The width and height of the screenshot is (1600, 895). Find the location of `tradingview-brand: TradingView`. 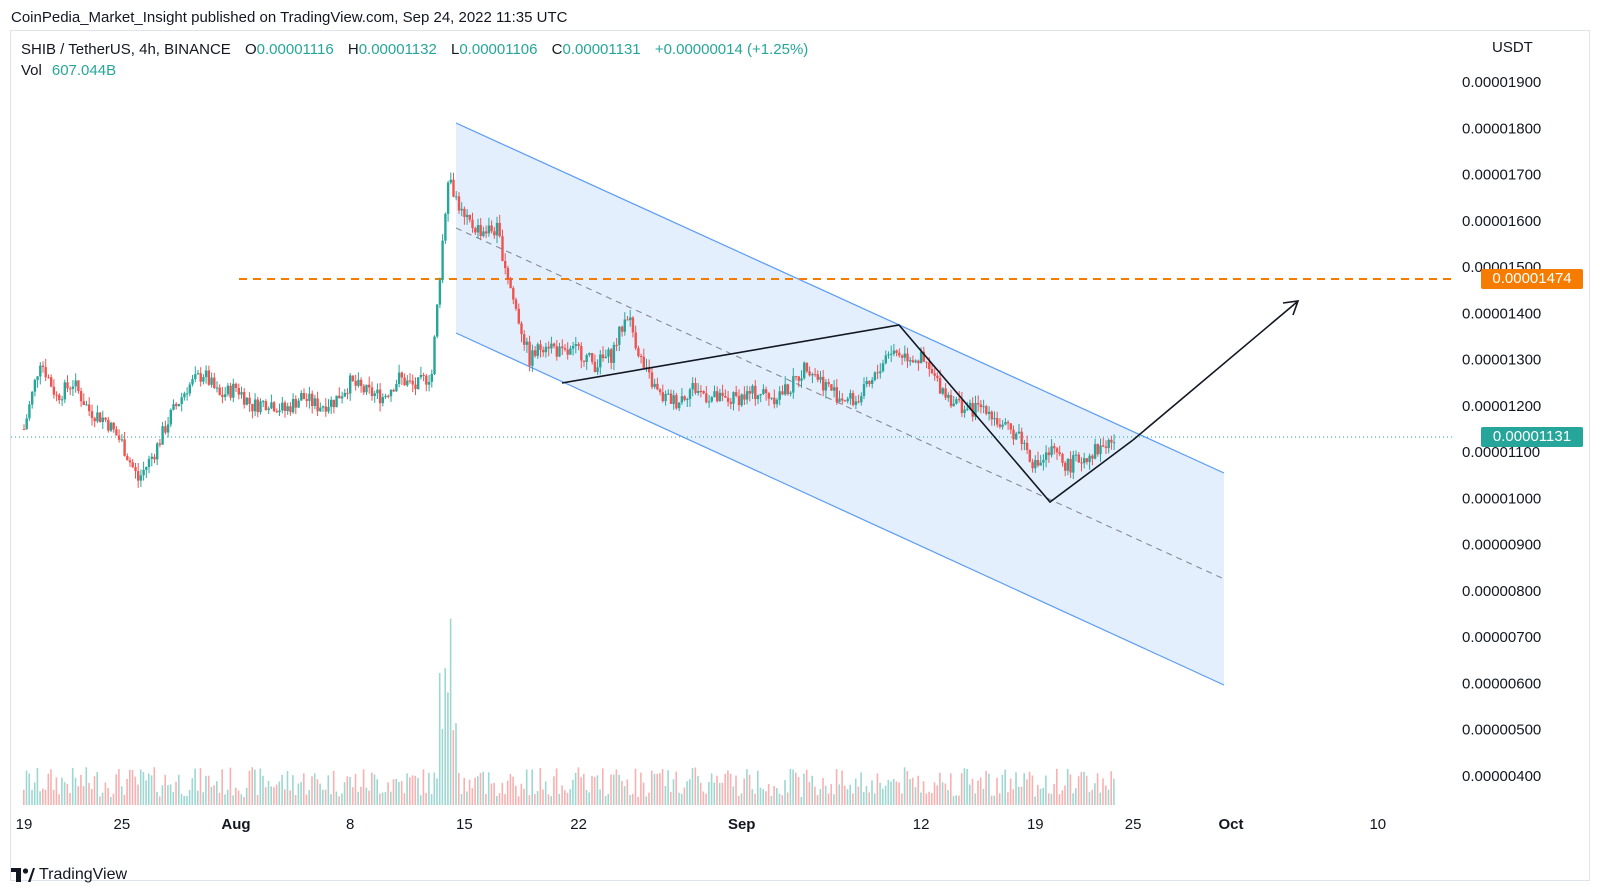

tradingview-brand: TradingView is located at coordinates (69, 875).